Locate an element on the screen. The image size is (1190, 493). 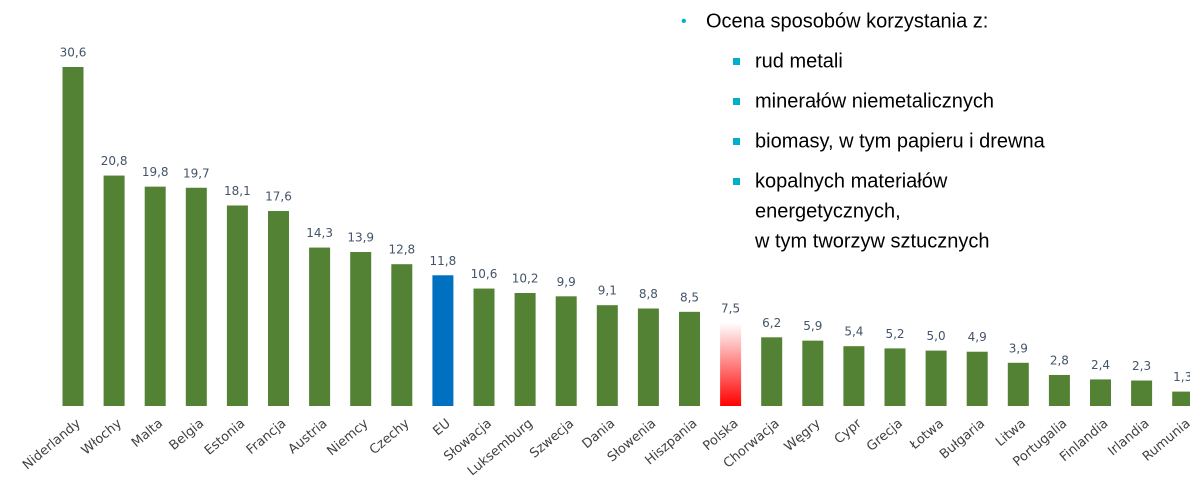
value-label: 8,5 is located at coordinates (689, 297).